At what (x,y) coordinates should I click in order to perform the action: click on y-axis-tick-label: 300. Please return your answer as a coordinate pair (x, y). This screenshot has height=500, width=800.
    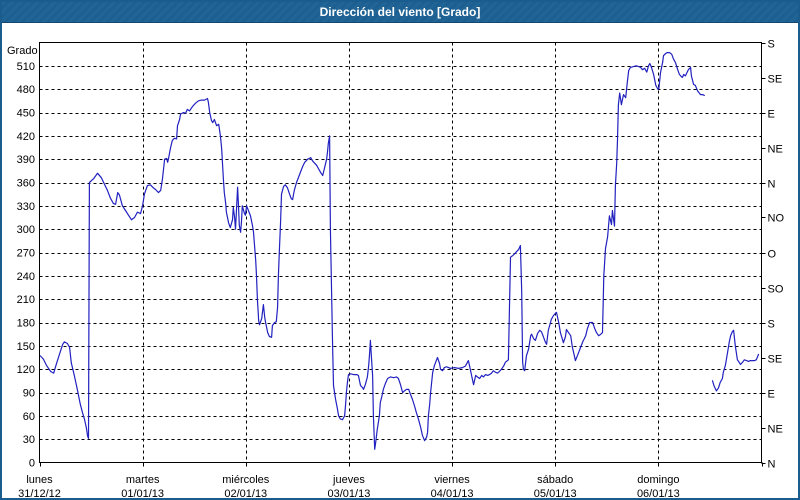
    Looking at the image, I should click on (26, 230).